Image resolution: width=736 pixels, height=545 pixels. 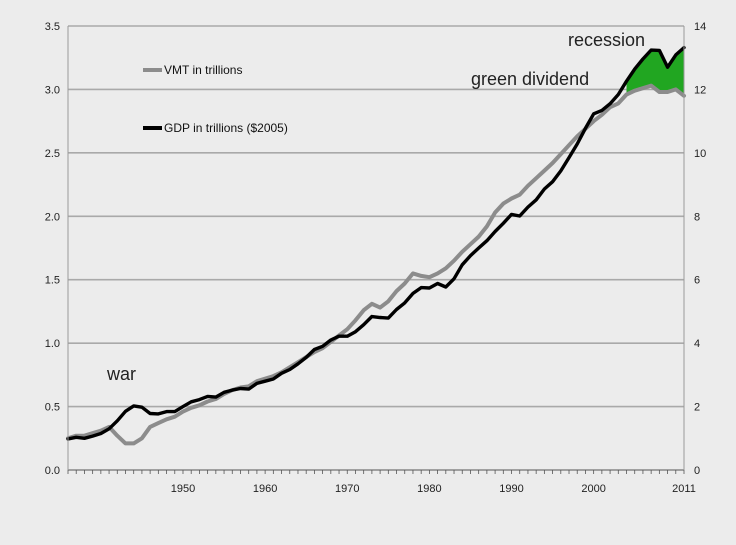 What do you see at coordinates (203, 70) in the screenshot?
I see `legend-label-vmt: VMT in trillions` at bounding box center [203, 70].